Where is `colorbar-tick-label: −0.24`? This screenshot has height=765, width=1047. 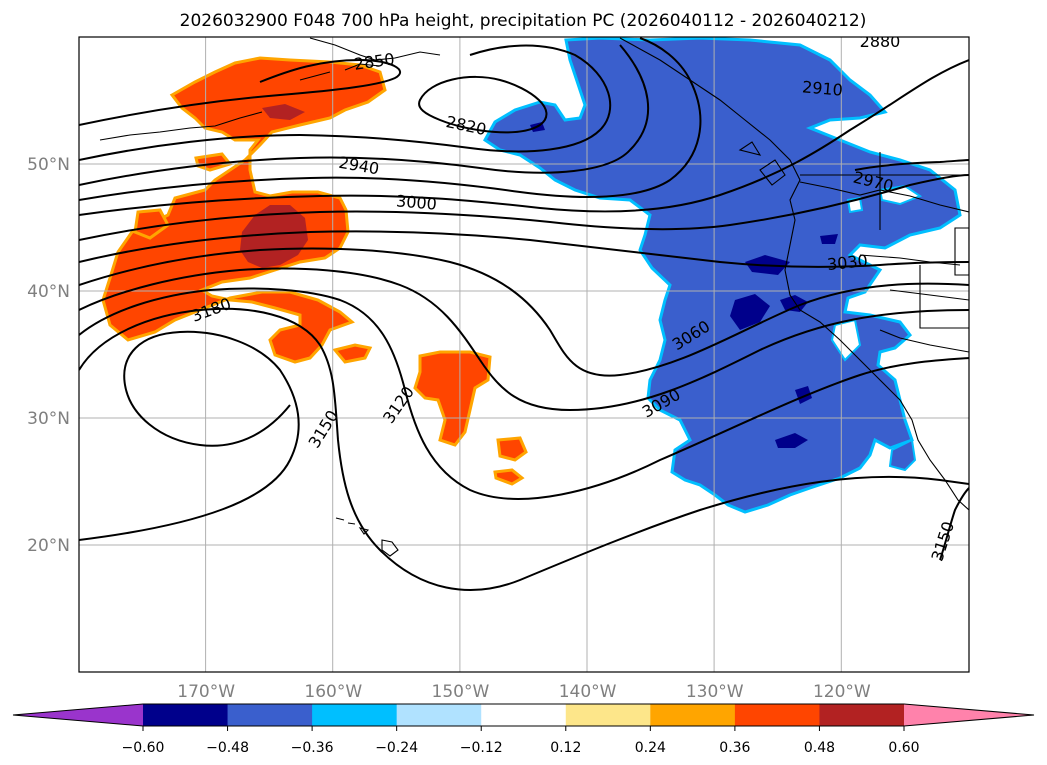
colorbar-tick-label: −0.24 is located at coordinates (396, 748).